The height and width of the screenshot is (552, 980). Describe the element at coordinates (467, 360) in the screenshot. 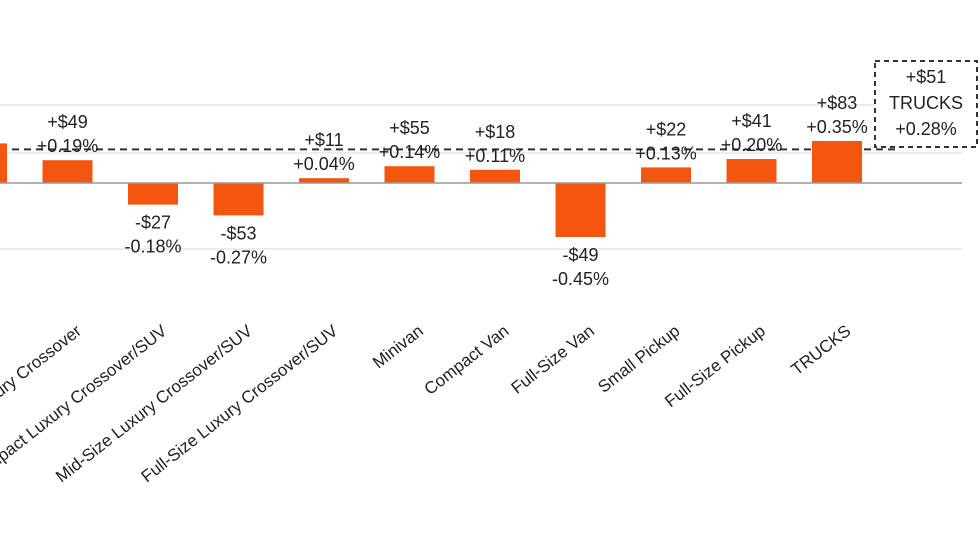

I see `category-label-6: Compact Van` at that location.